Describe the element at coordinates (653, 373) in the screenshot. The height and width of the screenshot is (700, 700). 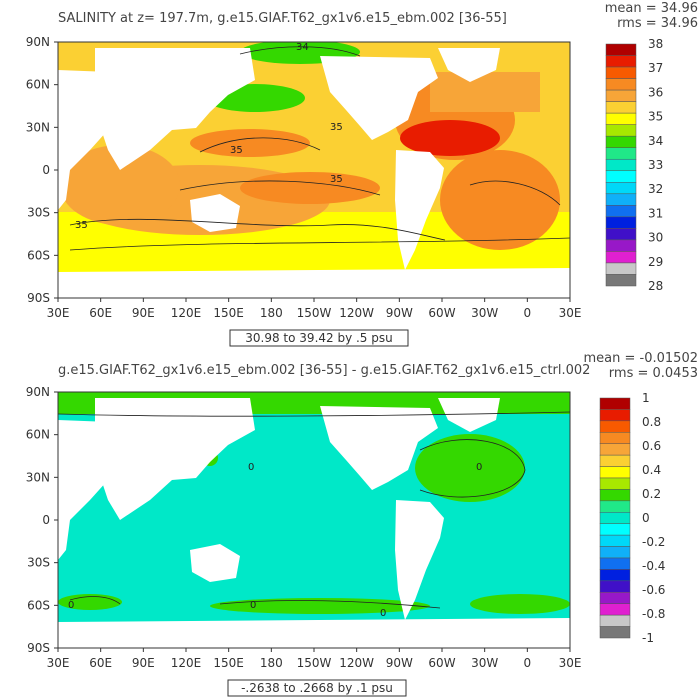
I see `rms-label: rms = 0.0453` at that location.